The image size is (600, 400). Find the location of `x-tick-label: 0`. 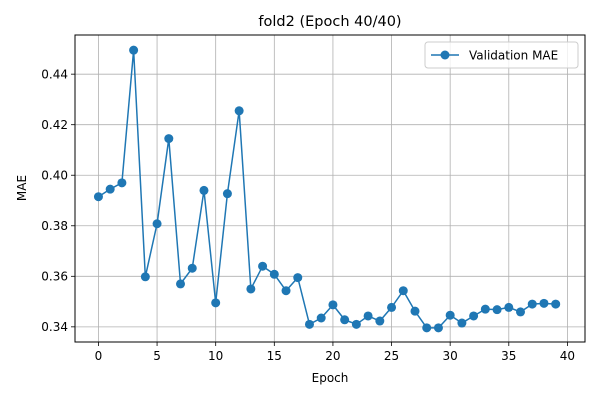

x-tick-label: 0 is located at coordinates (99, 356).